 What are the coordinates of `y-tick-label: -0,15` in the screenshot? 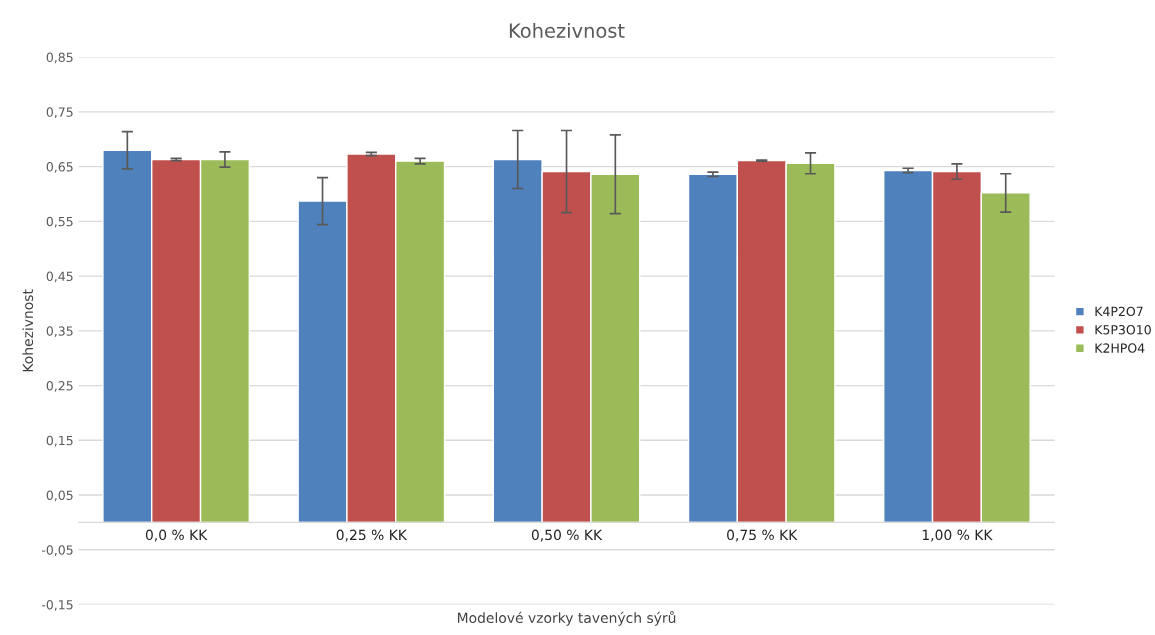 It's located at (57, 605).